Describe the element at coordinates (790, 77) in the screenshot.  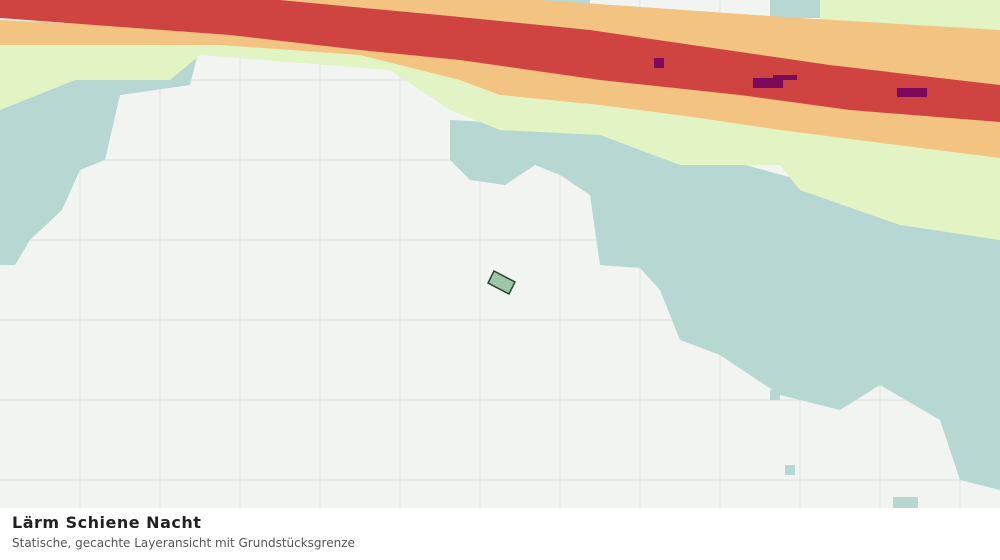
I see `noise-zone-extreme` at that location.